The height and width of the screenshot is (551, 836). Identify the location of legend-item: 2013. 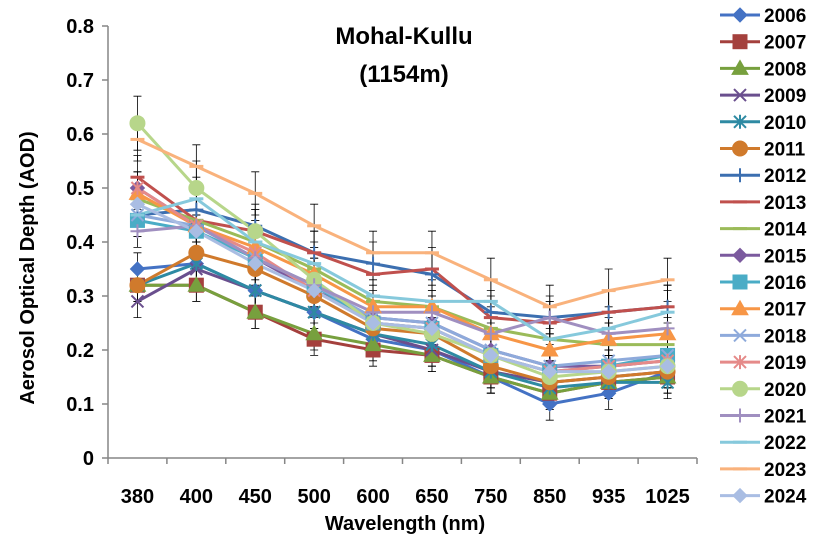
(763, 203).